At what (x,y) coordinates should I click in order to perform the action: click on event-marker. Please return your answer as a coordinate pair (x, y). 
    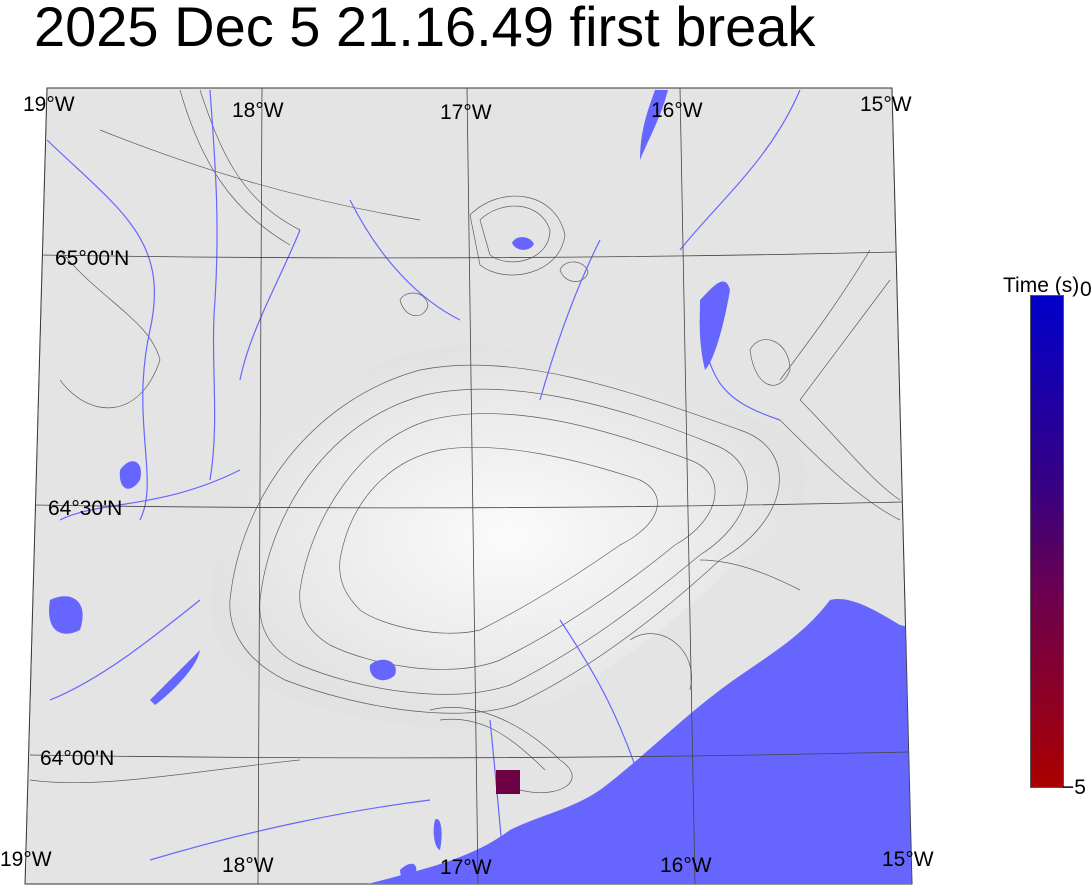
    Looking at the image, I should click on (508, 782).